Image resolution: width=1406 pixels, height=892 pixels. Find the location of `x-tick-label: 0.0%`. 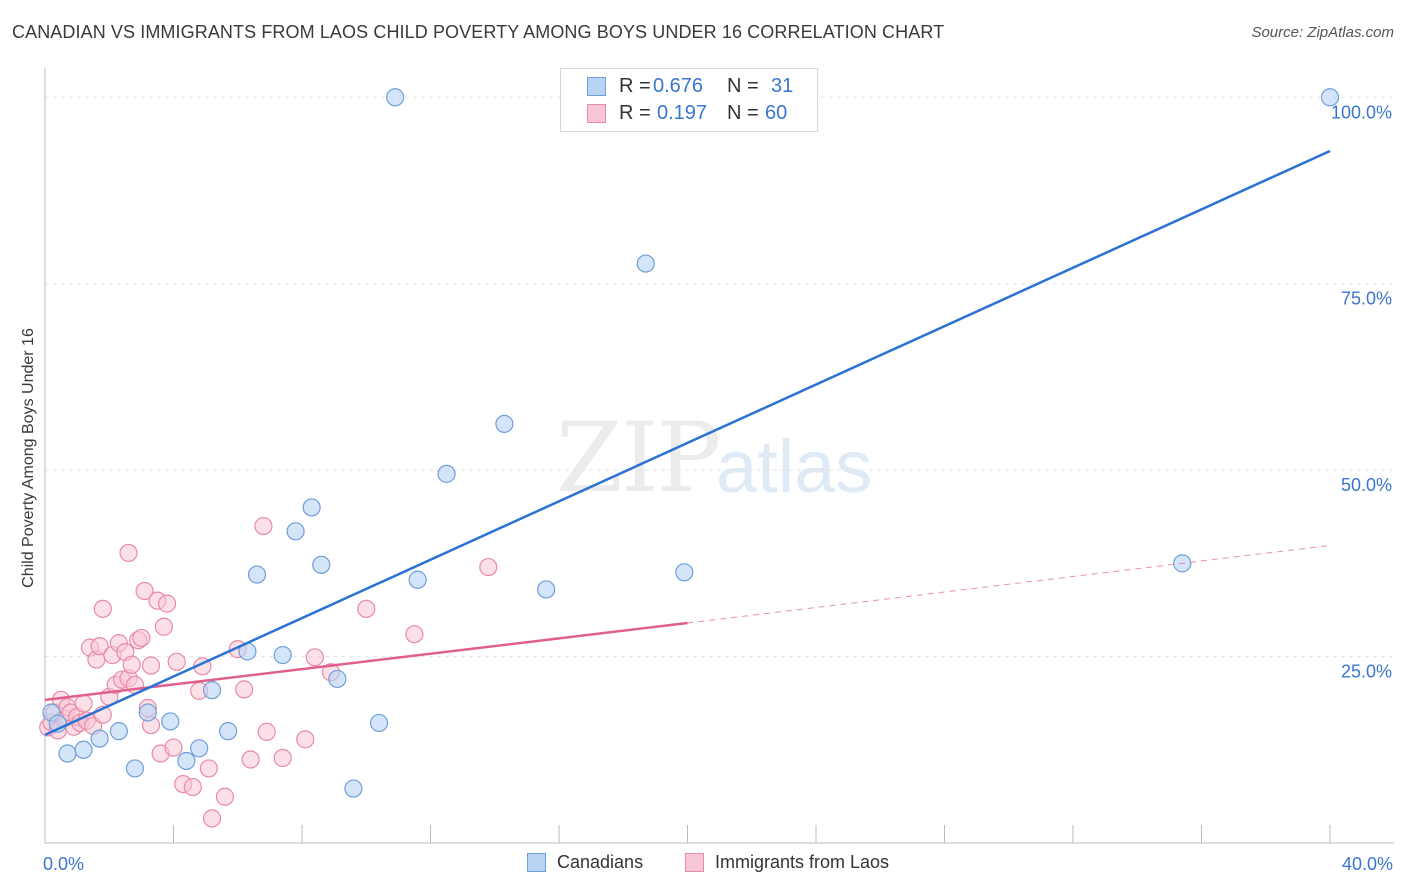

x-tick-label: 0.0% is located at coordinates (63, 864).